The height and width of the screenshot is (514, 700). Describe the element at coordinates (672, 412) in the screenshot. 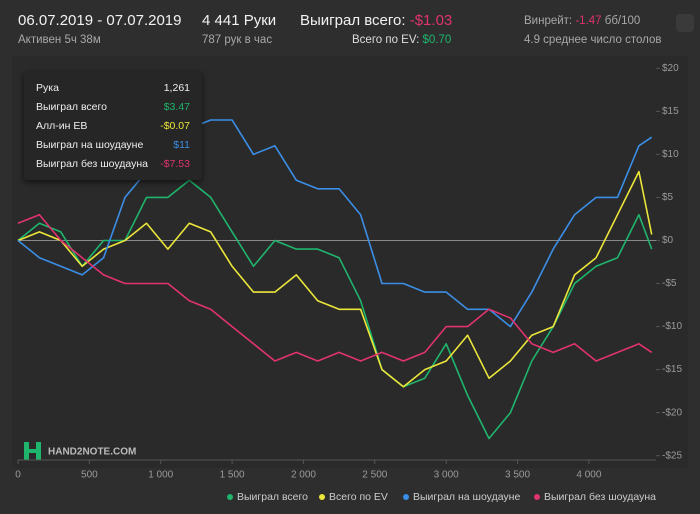

I see `y-tick-label: -$20` at that location.